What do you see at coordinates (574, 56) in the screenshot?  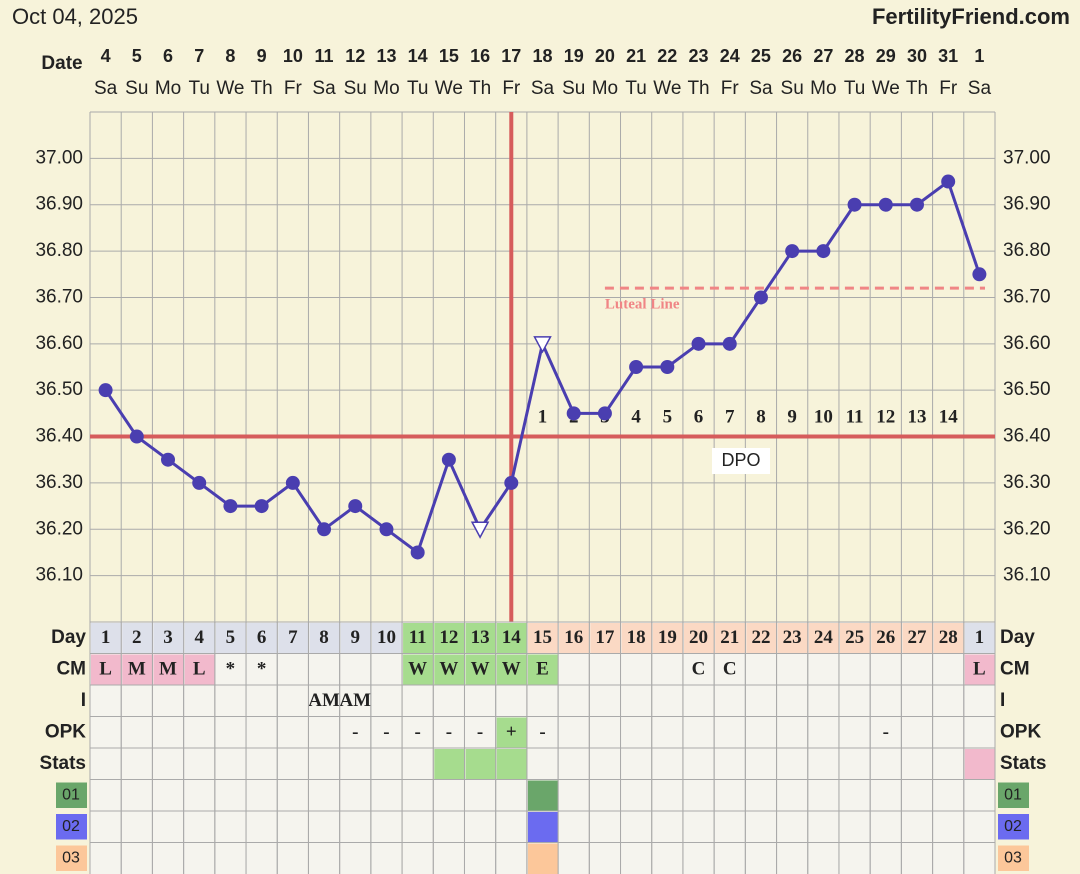 I see `date-number: 19` at bounding box center [574, 56].